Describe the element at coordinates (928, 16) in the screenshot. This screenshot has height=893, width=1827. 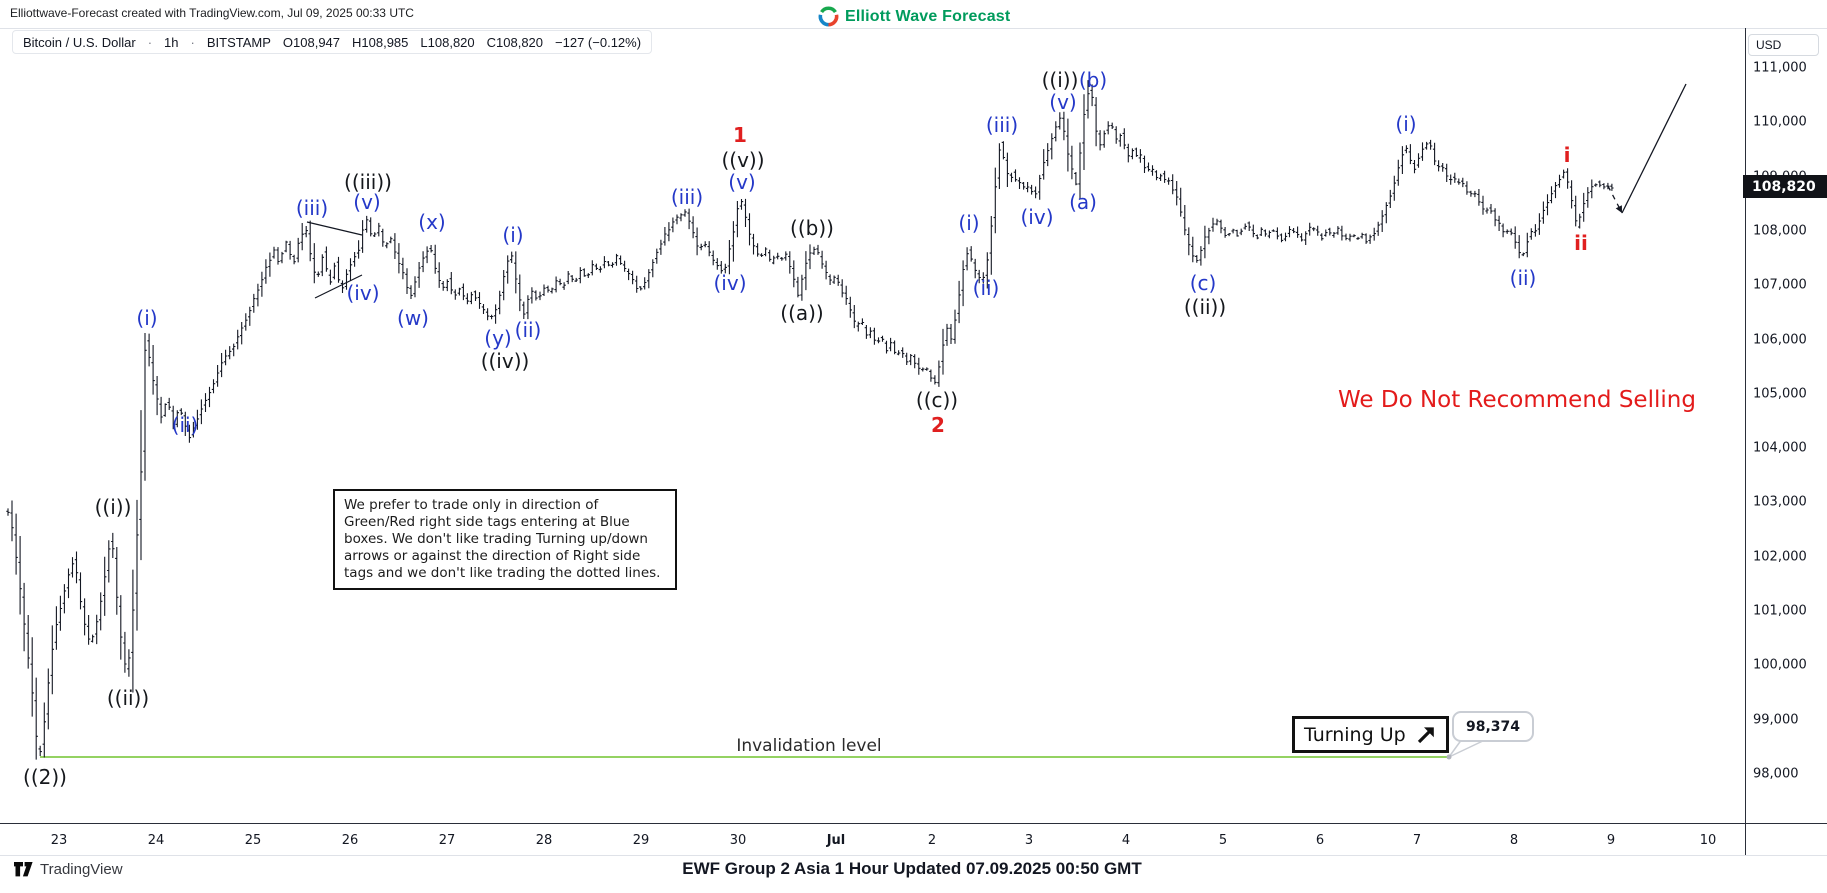
I see `brand-name: Elliott Wave Forecast` at that location.